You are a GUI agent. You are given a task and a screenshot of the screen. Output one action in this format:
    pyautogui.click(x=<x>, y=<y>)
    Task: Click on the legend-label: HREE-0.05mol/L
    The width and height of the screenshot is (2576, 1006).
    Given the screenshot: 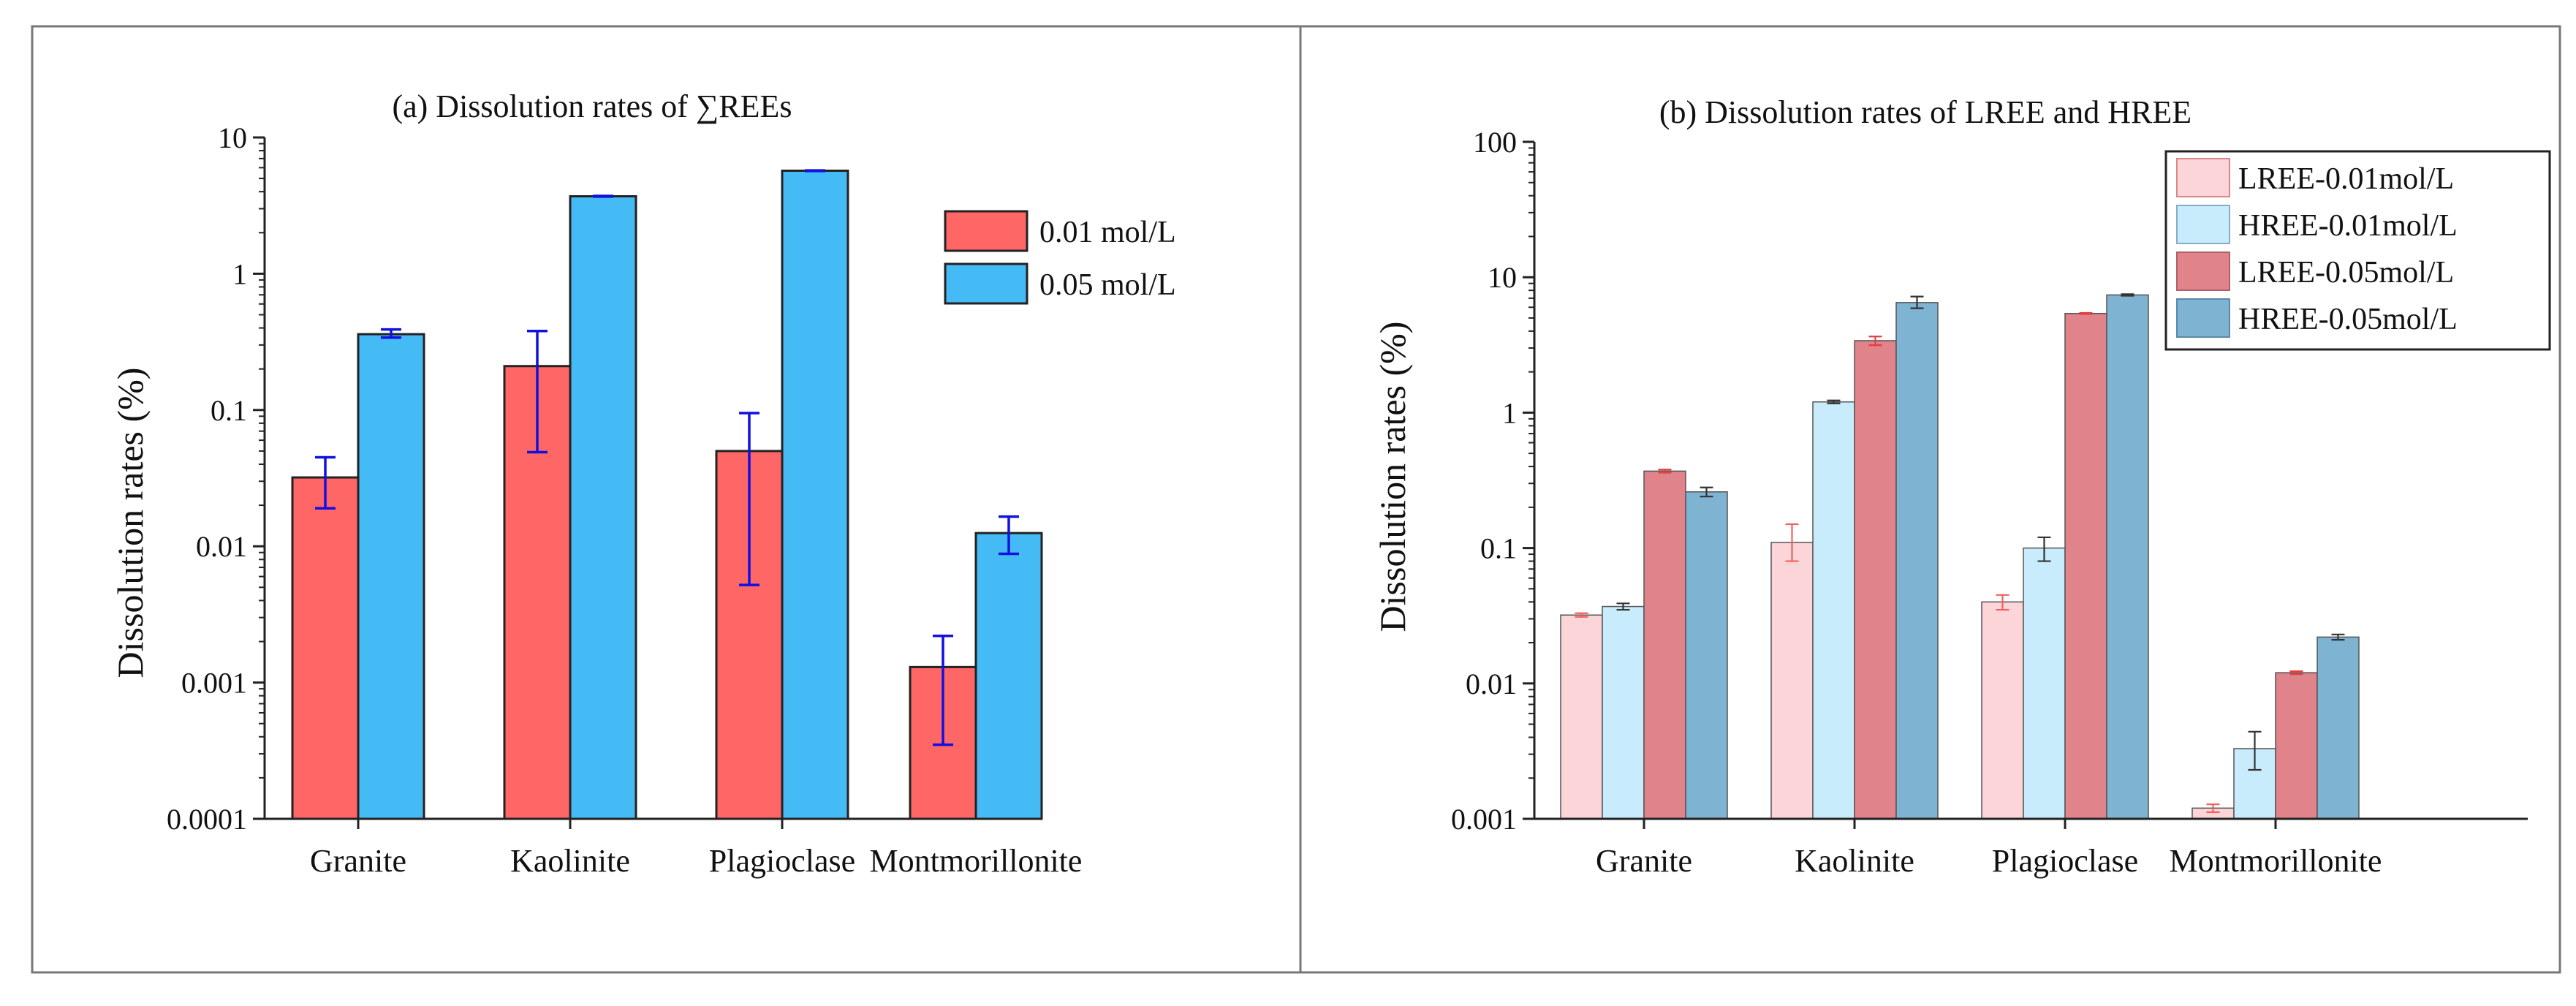 What is the action you would take?
    pyautogui.click(x=2348, y=319)
    